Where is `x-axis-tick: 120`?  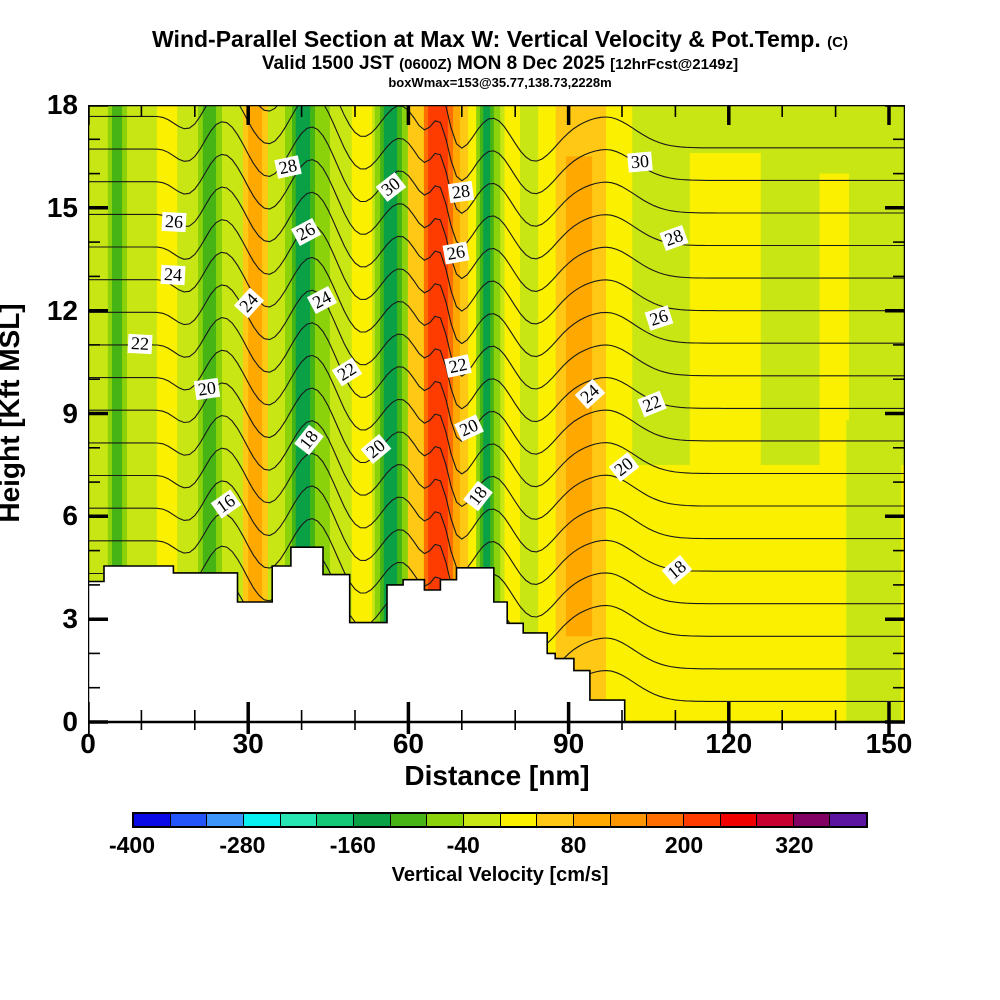
x-axis-tick: 120 is located at coordinates (729, 743).